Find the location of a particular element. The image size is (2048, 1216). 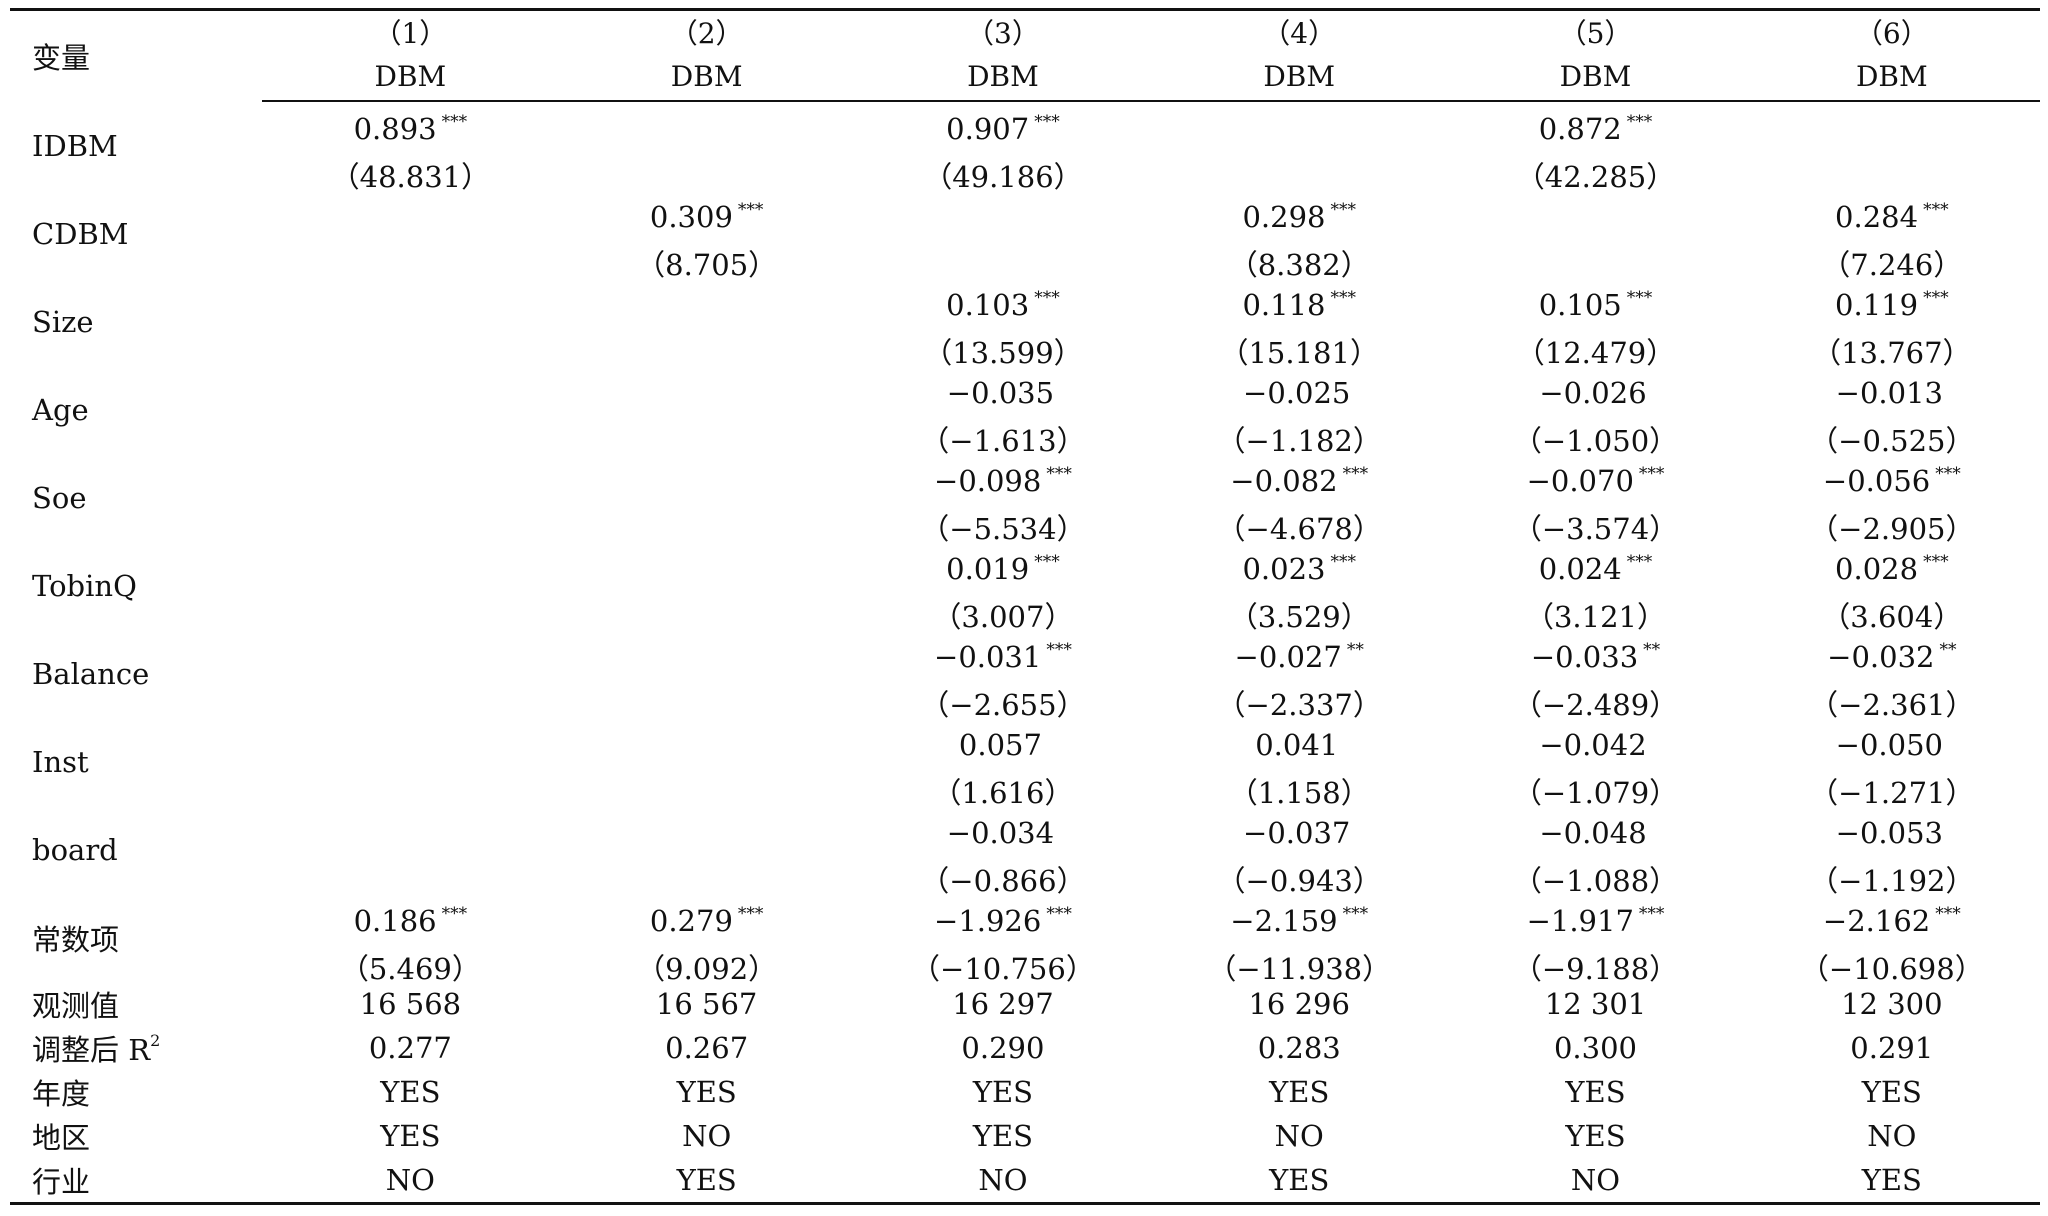

industry-fe-row: 行业 NO YES NO YES NO YES is located at coordinates (1025, 1181).